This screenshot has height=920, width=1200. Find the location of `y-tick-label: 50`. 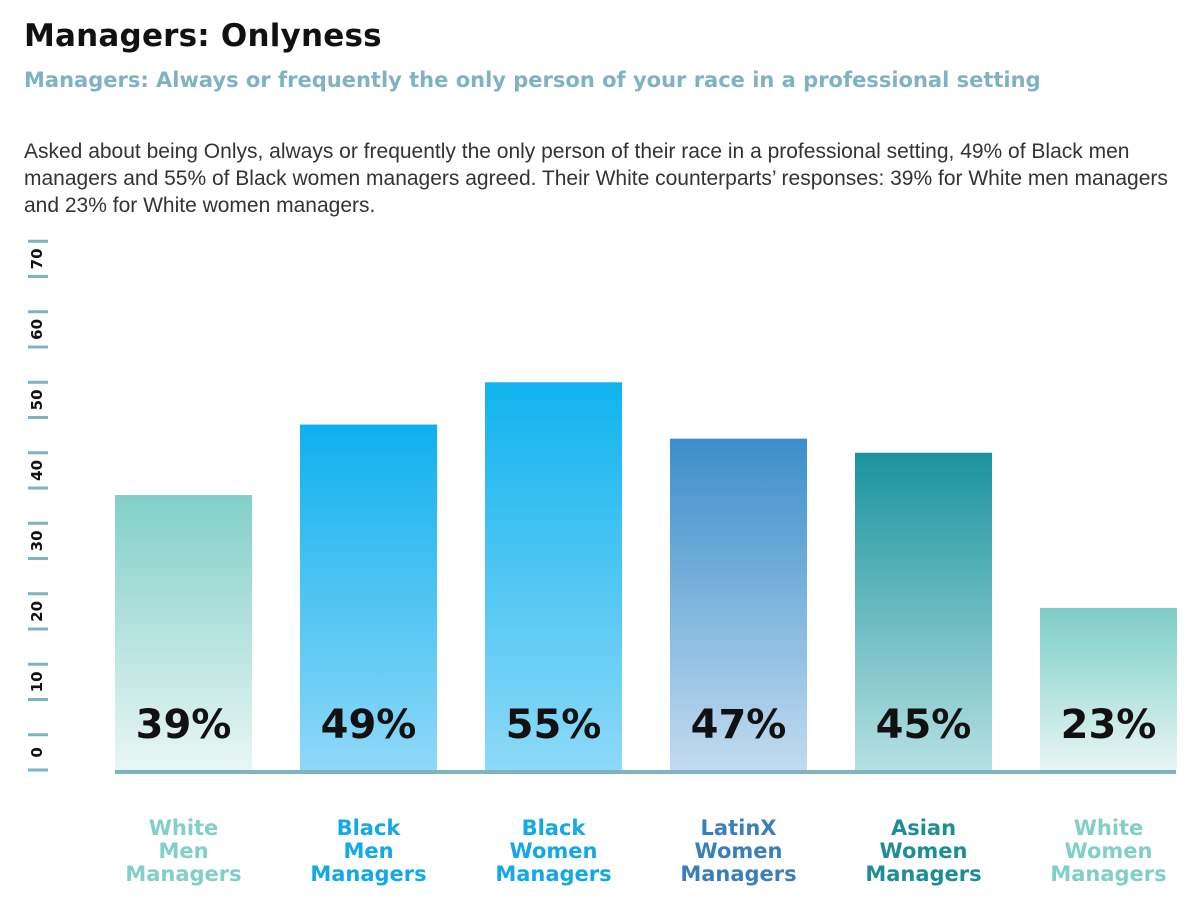

y-tick-label: 50 is located at coordinates (37, 399).